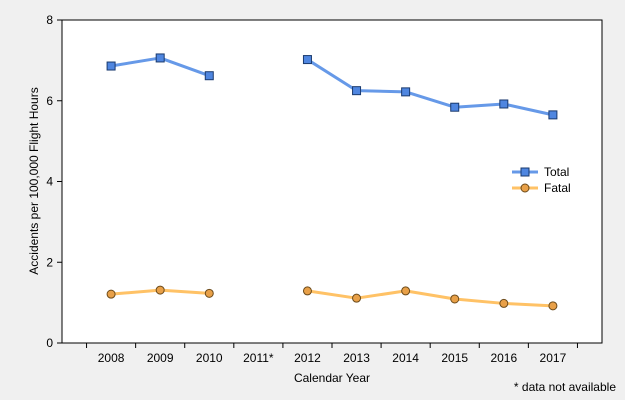 This screenshot has width=625, height=400. What do you see at coordinates (209, 358) in the screenshot?
I see `x-tick-label: 2010` at bounding box center [209, 358].